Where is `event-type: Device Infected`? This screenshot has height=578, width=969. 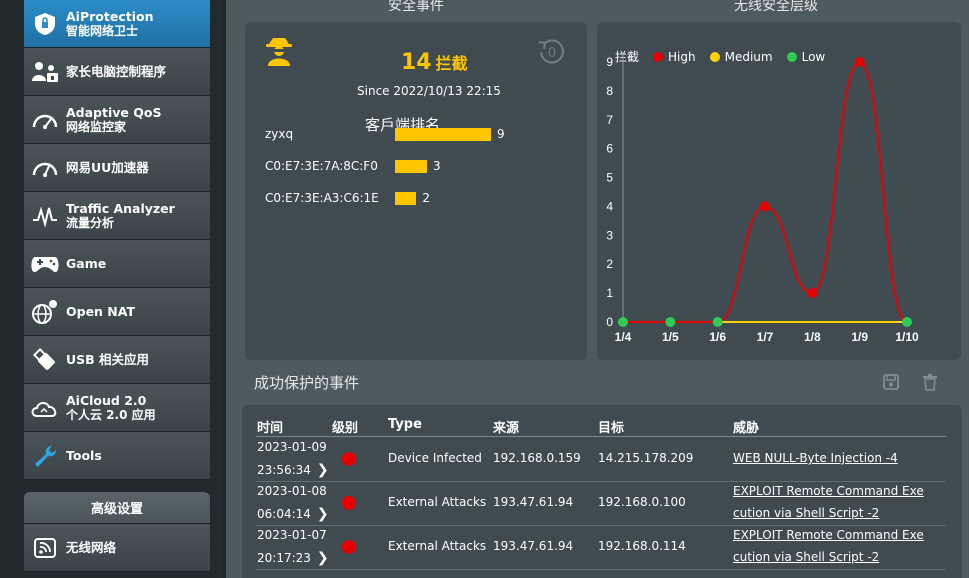 event-type: Device Infected is located at coordinates (435, 458).